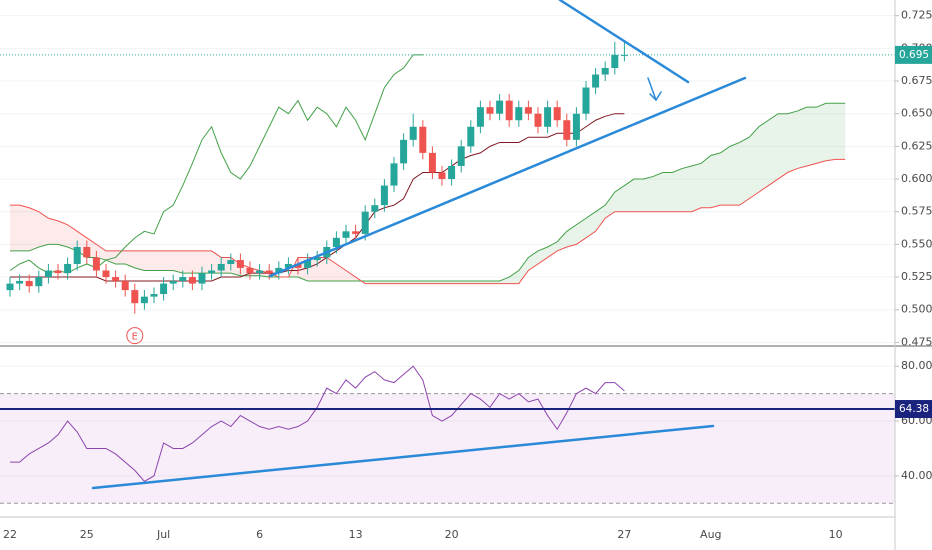 Image resolution: width=932 pixels, height=550 pixels. I want to click on price-badge-label: 64.38, so click(914, 409).